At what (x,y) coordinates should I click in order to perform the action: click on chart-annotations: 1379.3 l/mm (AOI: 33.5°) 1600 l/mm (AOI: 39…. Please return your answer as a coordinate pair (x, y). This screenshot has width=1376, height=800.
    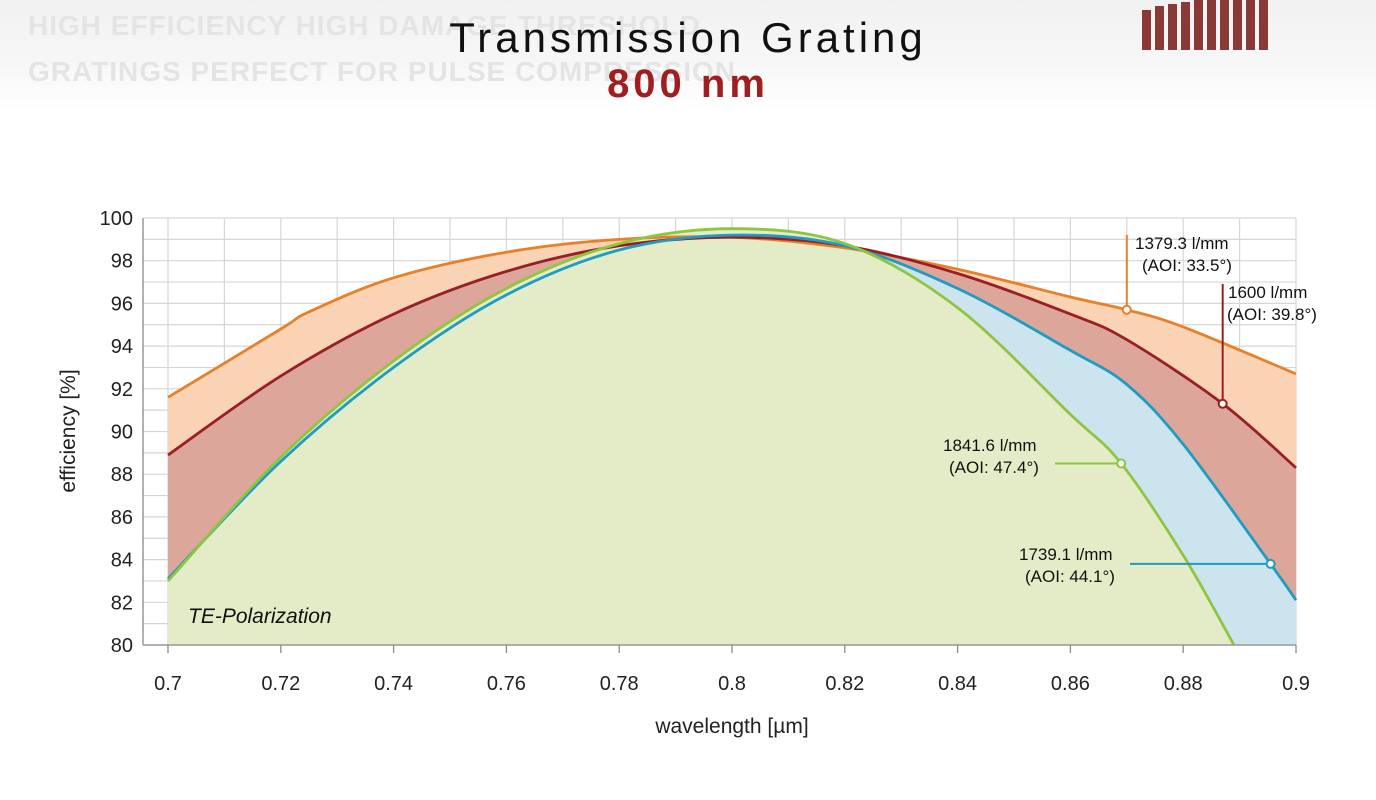
    Looking at the image, I should click on (1130, 410).